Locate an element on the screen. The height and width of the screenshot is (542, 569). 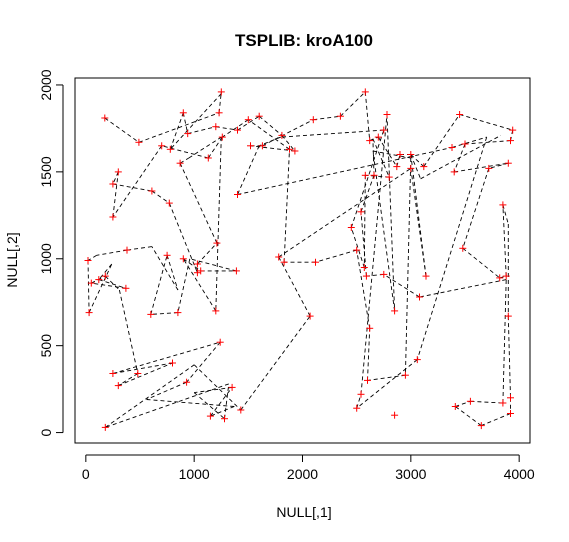
x-axis: 0 1000 2000 3000 4000 is located at coordinates (308, 468).